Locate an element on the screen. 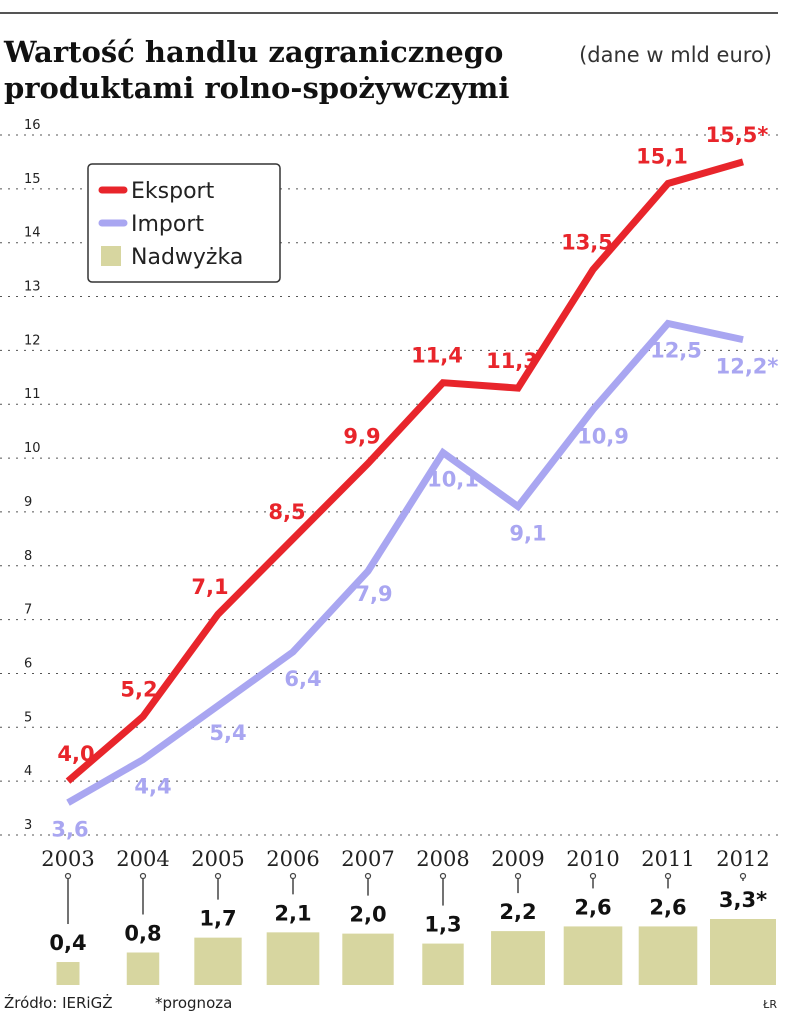 The width and height of the screenshot is (805, 1036). y-tick-label: 16 is located at coordinates (32, 125).